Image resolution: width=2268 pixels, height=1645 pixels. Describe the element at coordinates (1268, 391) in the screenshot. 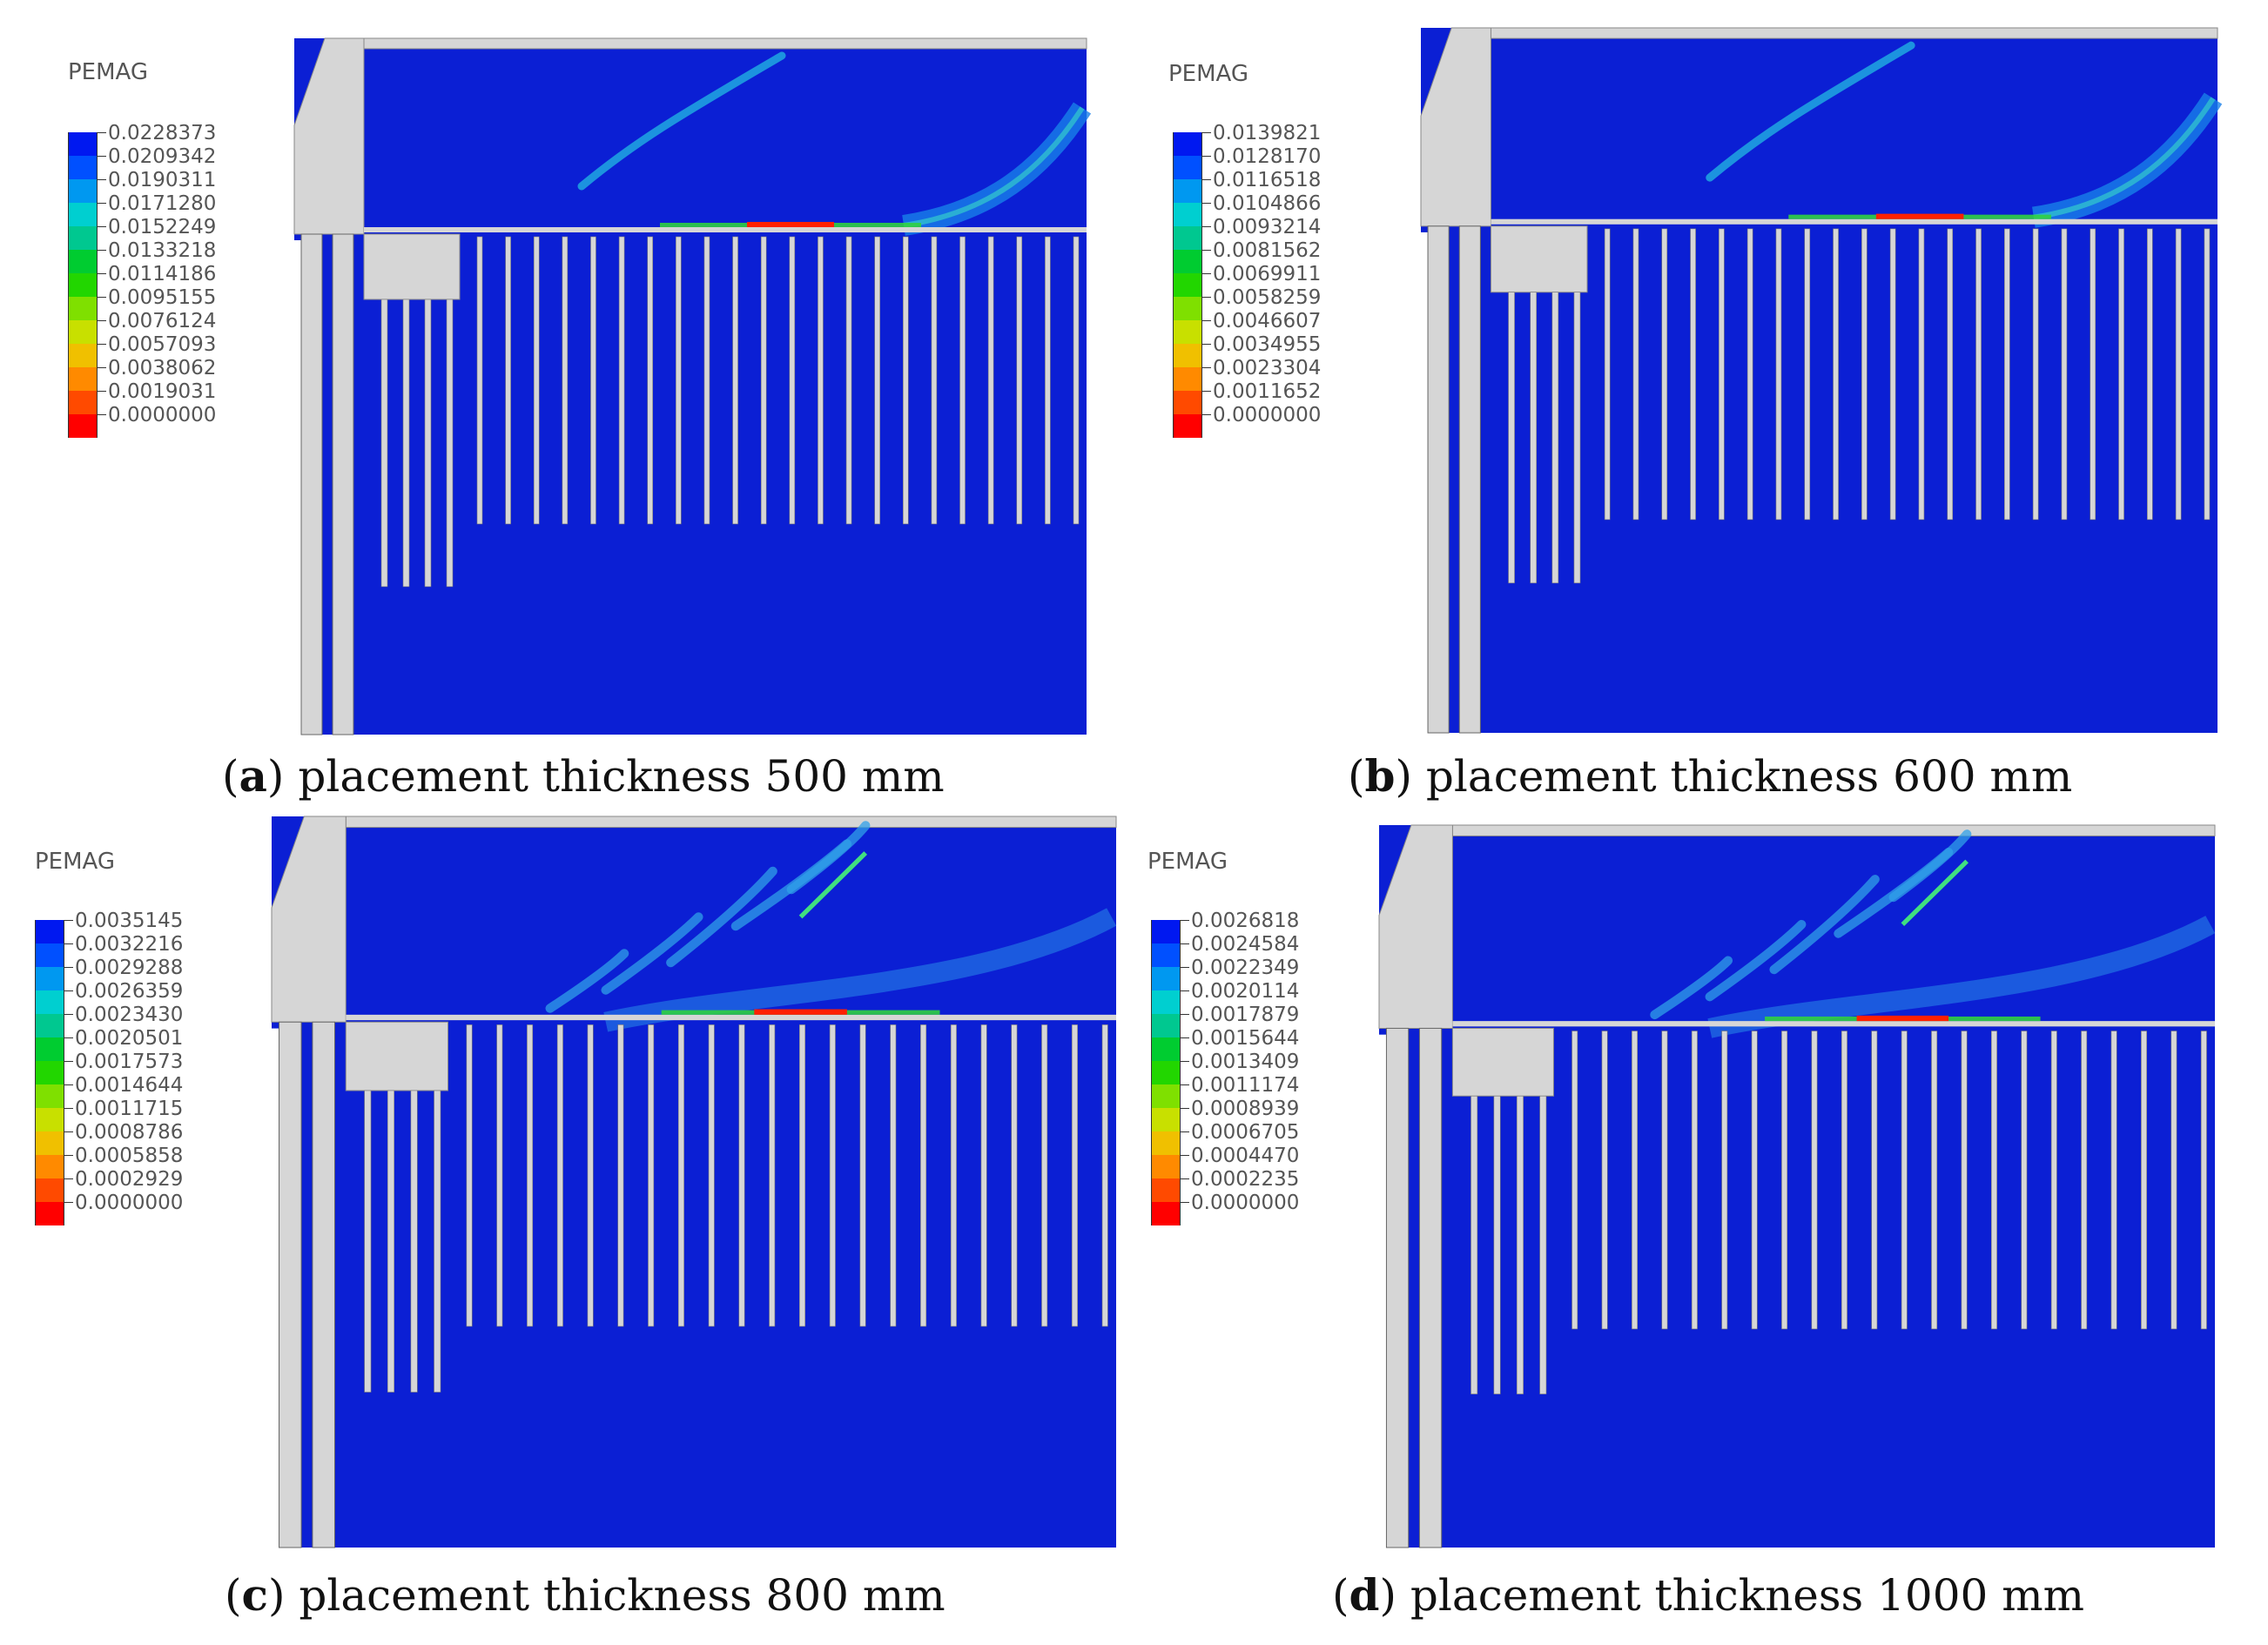

I see `colorbar-label: 0.0011652` at that location.